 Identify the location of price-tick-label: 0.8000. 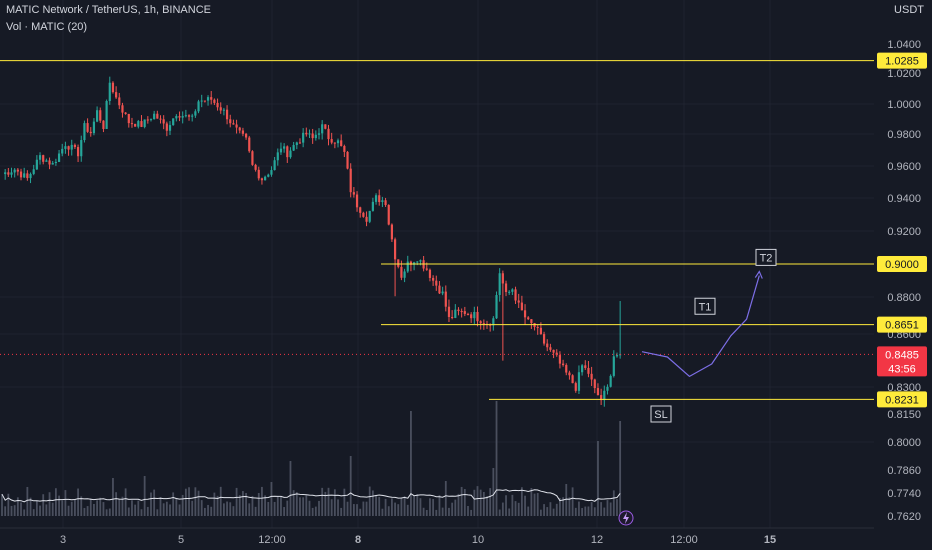
(904, 443).